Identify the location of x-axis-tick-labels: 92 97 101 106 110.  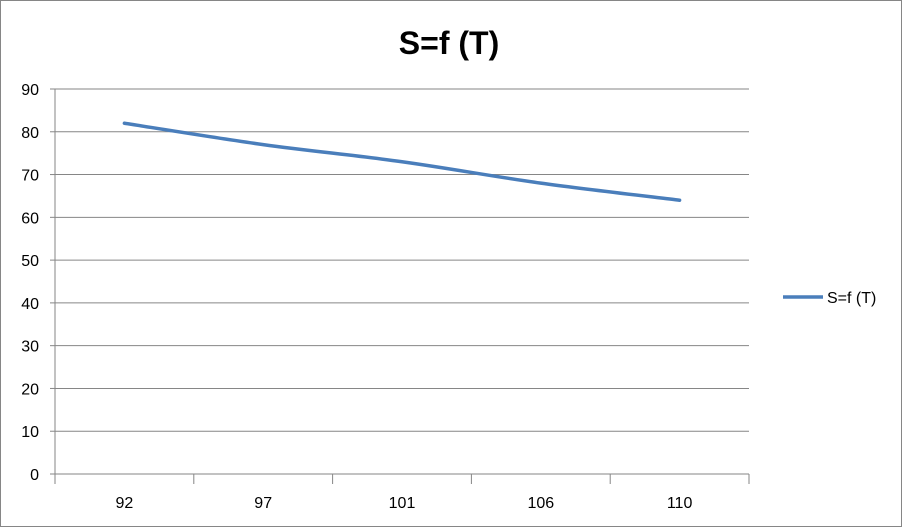
(404, 503).